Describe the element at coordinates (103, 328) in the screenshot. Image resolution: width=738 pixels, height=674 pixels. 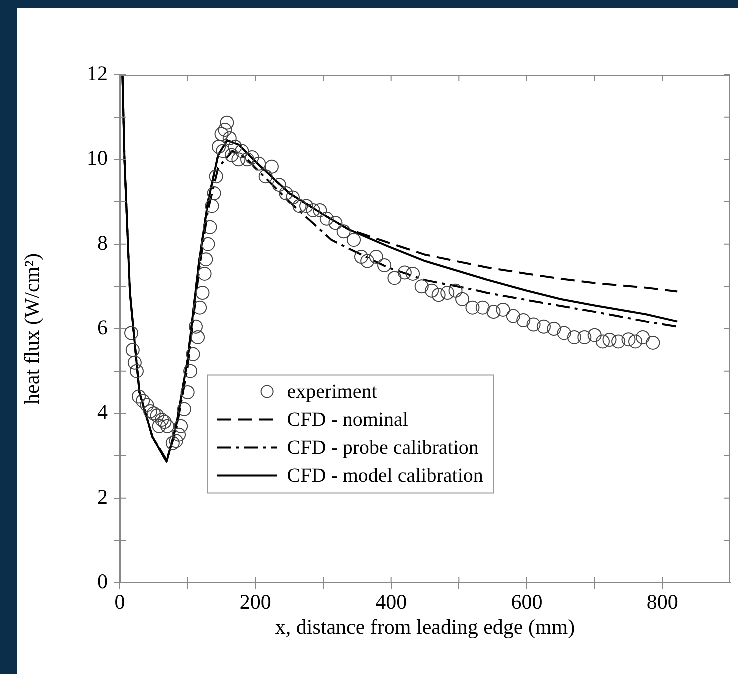
I see `y-tick-label: 6` at that location.